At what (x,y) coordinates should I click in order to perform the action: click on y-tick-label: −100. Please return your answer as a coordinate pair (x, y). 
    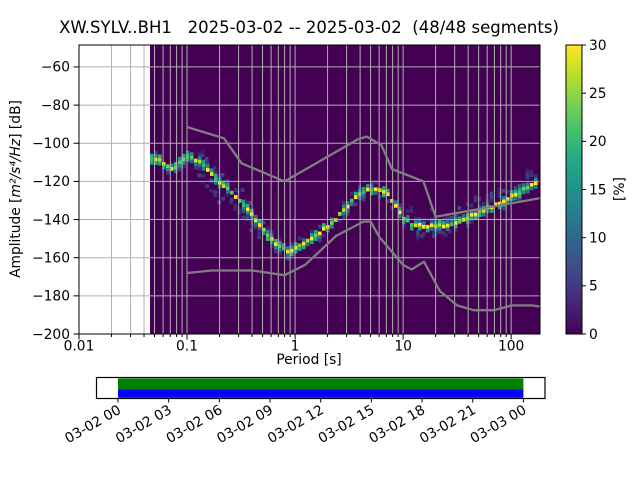
    Looking at the image, I should click on (51, 144).